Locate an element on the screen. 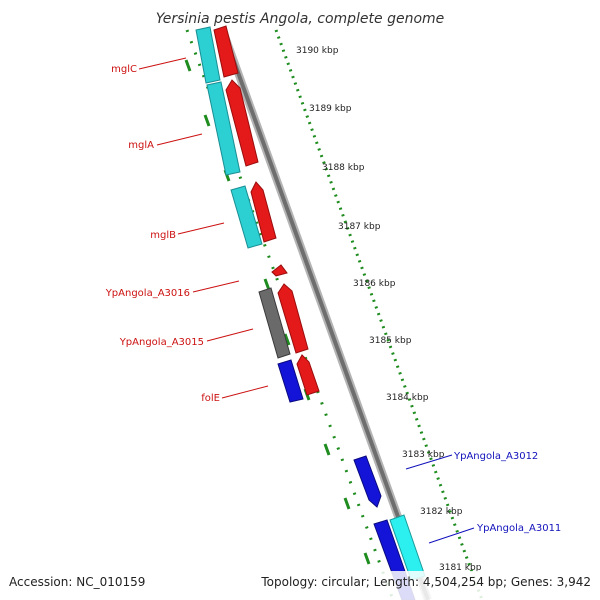 The image size is (600, 600). leader-line-YpAngola_A3016 is located at coordinates (216, 286).